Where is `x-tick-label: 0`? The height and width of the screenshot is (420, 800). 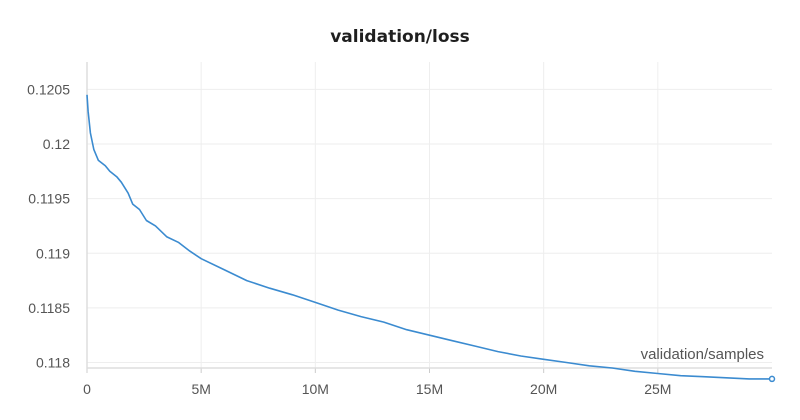
x-tick-label: 0 is located at coordinates (87, 389).